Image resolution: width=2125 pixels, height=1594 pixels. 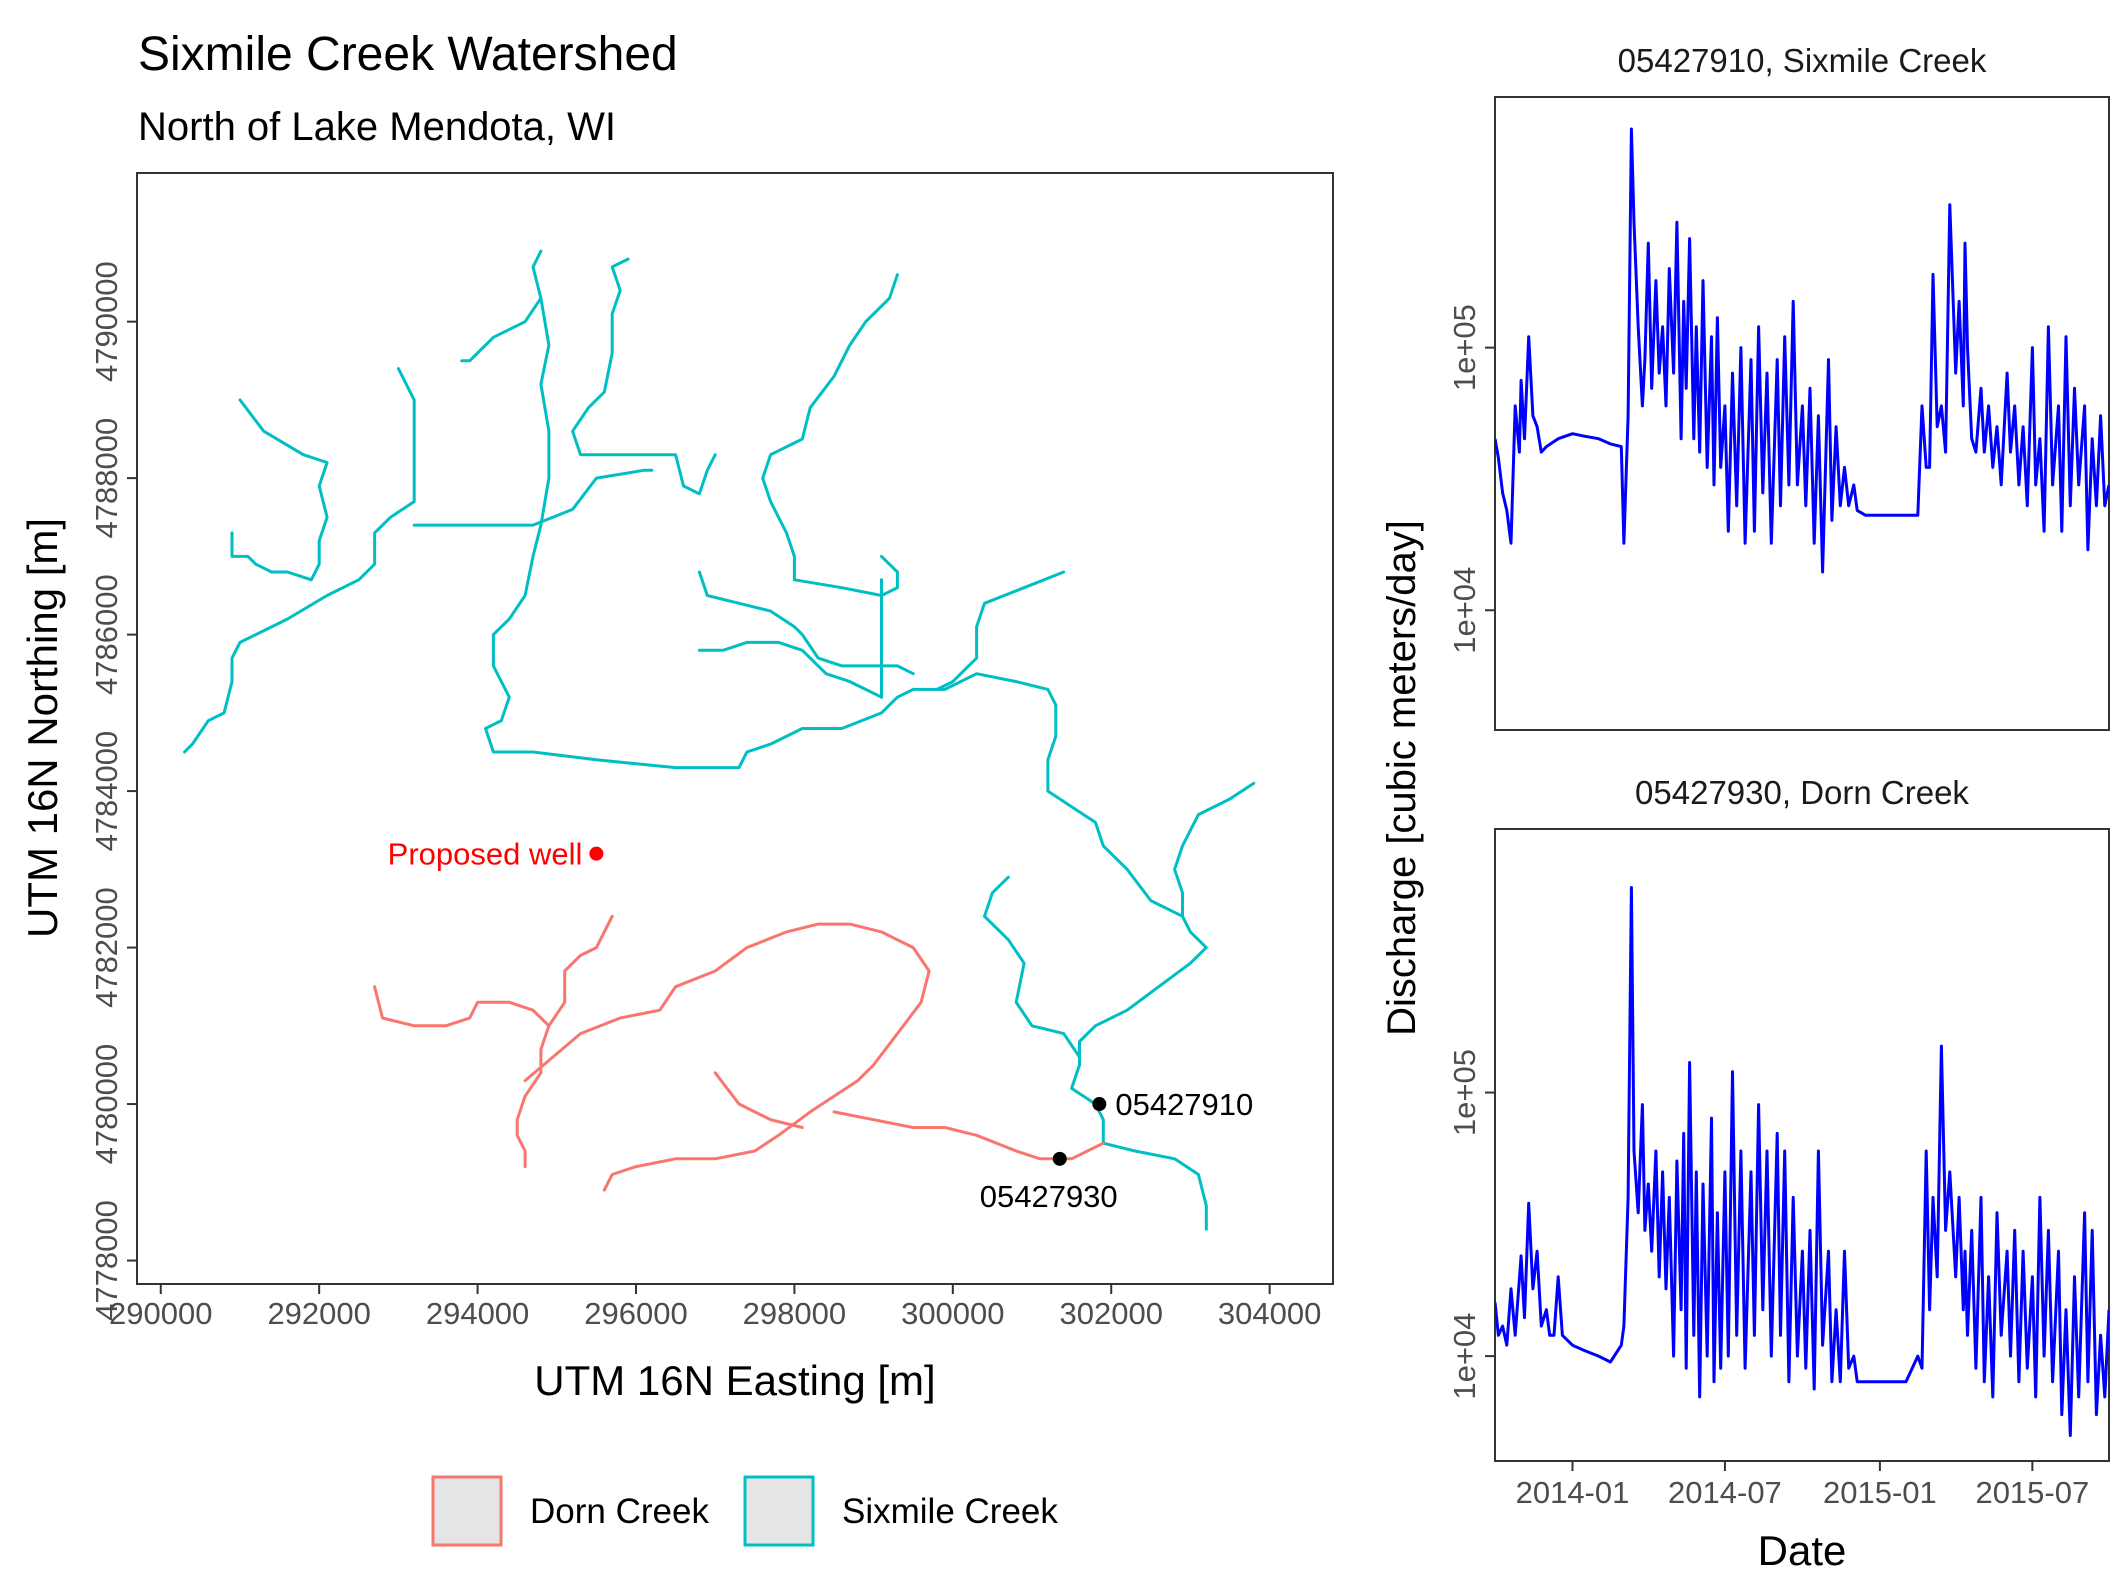 I want to click on map-y-tick-label: 4784000, so click(x=106, y=791).